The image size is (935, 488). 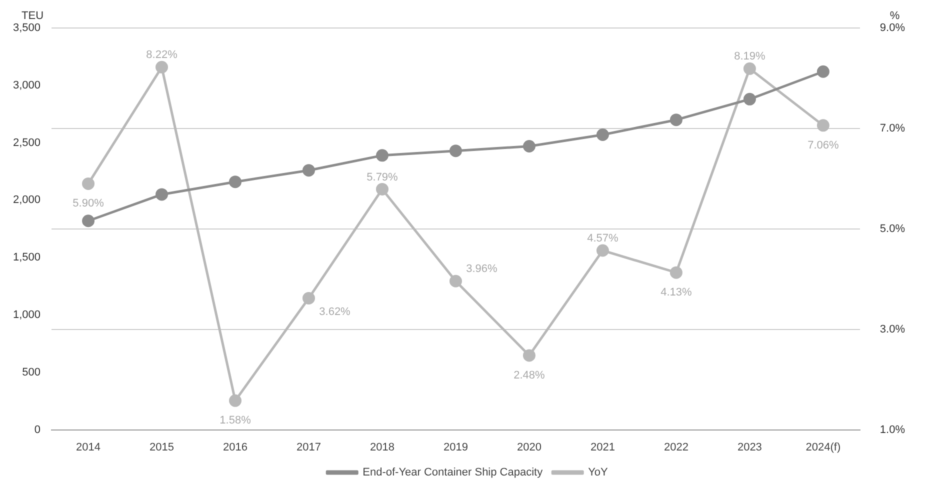 What do you see at coordinates (453, 472) in the screenshot?
I see `legend-label: End-of-Year Container Ship Capacity` at bounding box center [453, 472].